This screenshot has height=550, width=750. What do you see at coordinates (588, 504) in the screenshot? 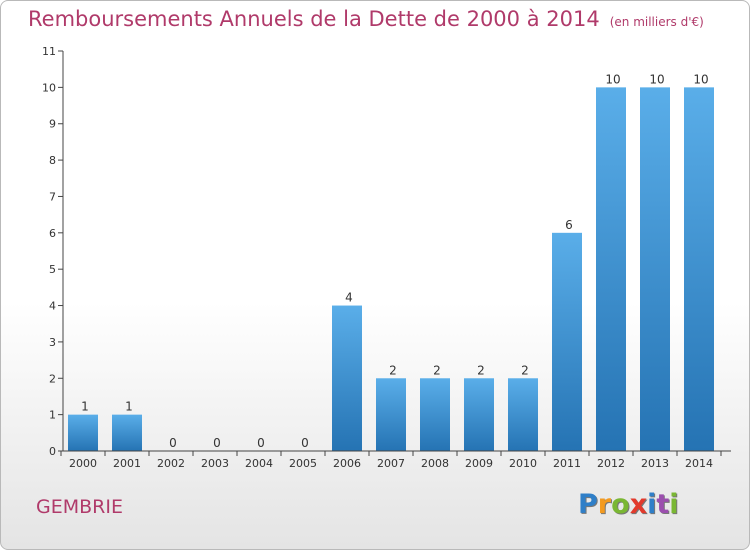
I see `logo-letter: P` at bounding box center [588, 504].